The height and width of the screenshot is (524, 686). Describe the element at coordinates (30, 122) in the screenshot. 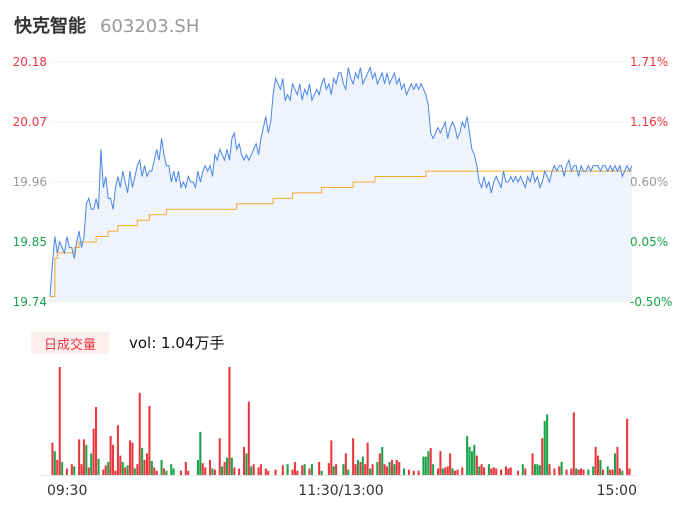

I see `price-tick-label: 20.07` at that location.